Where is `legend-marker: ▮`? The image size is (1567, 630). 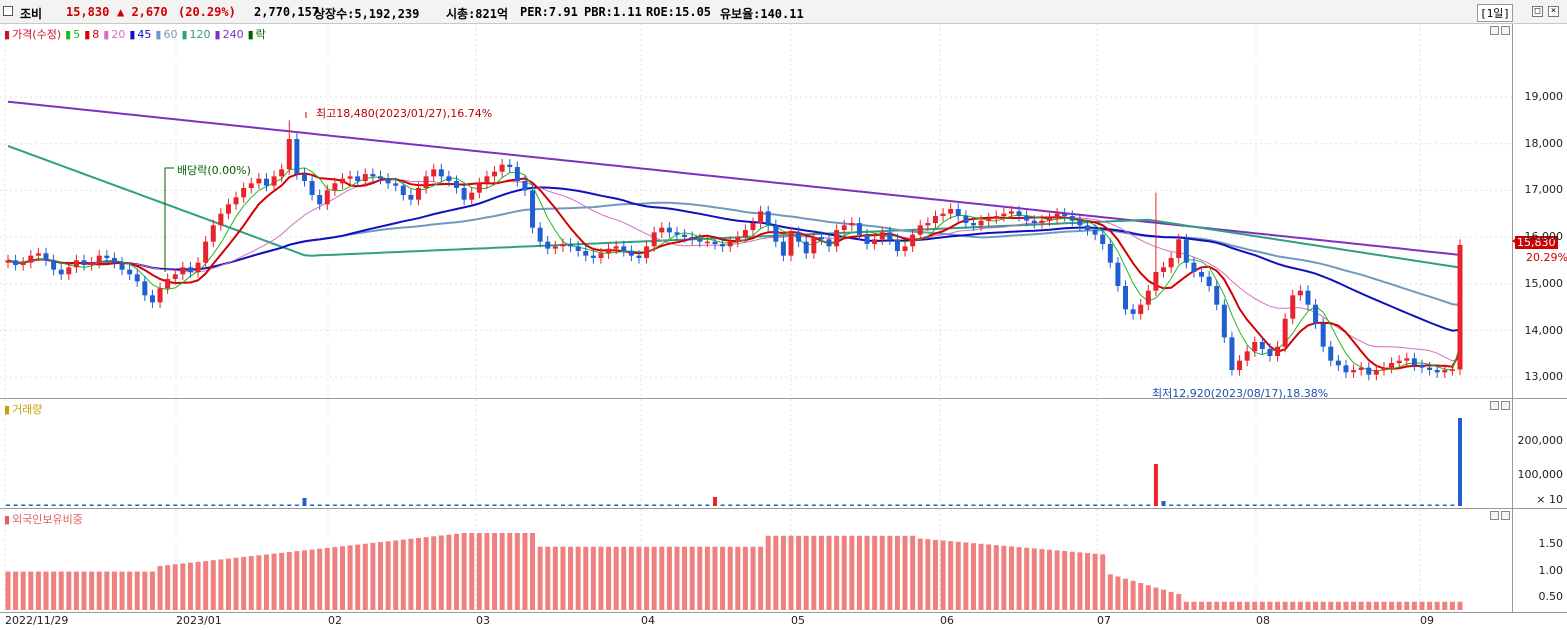
legend-marker: ▮ is located at coordinates (250, 34).